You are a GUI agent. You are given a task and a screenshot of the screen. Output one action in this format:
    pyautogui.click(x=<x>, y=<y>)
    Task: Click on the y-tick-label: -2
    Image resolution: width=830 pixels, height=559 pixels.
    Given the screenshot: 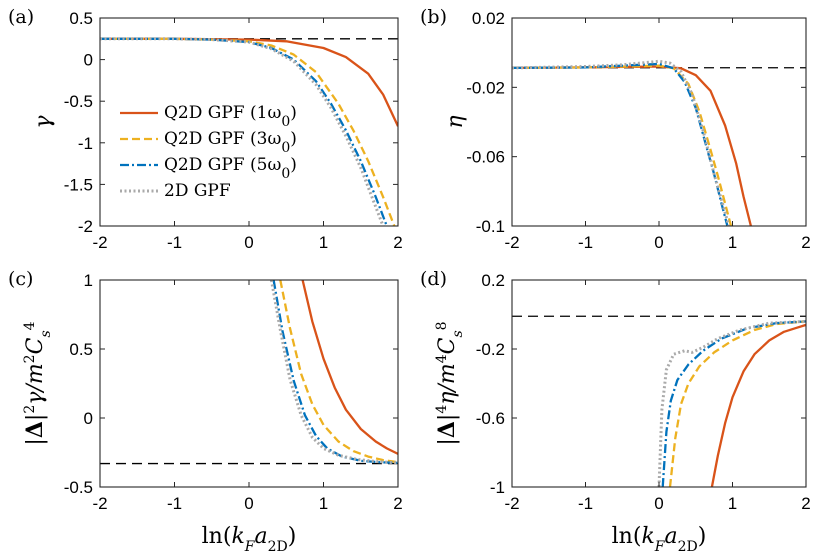 What is the action you would take?
    pyautogui.click(x=85, y=226)
    